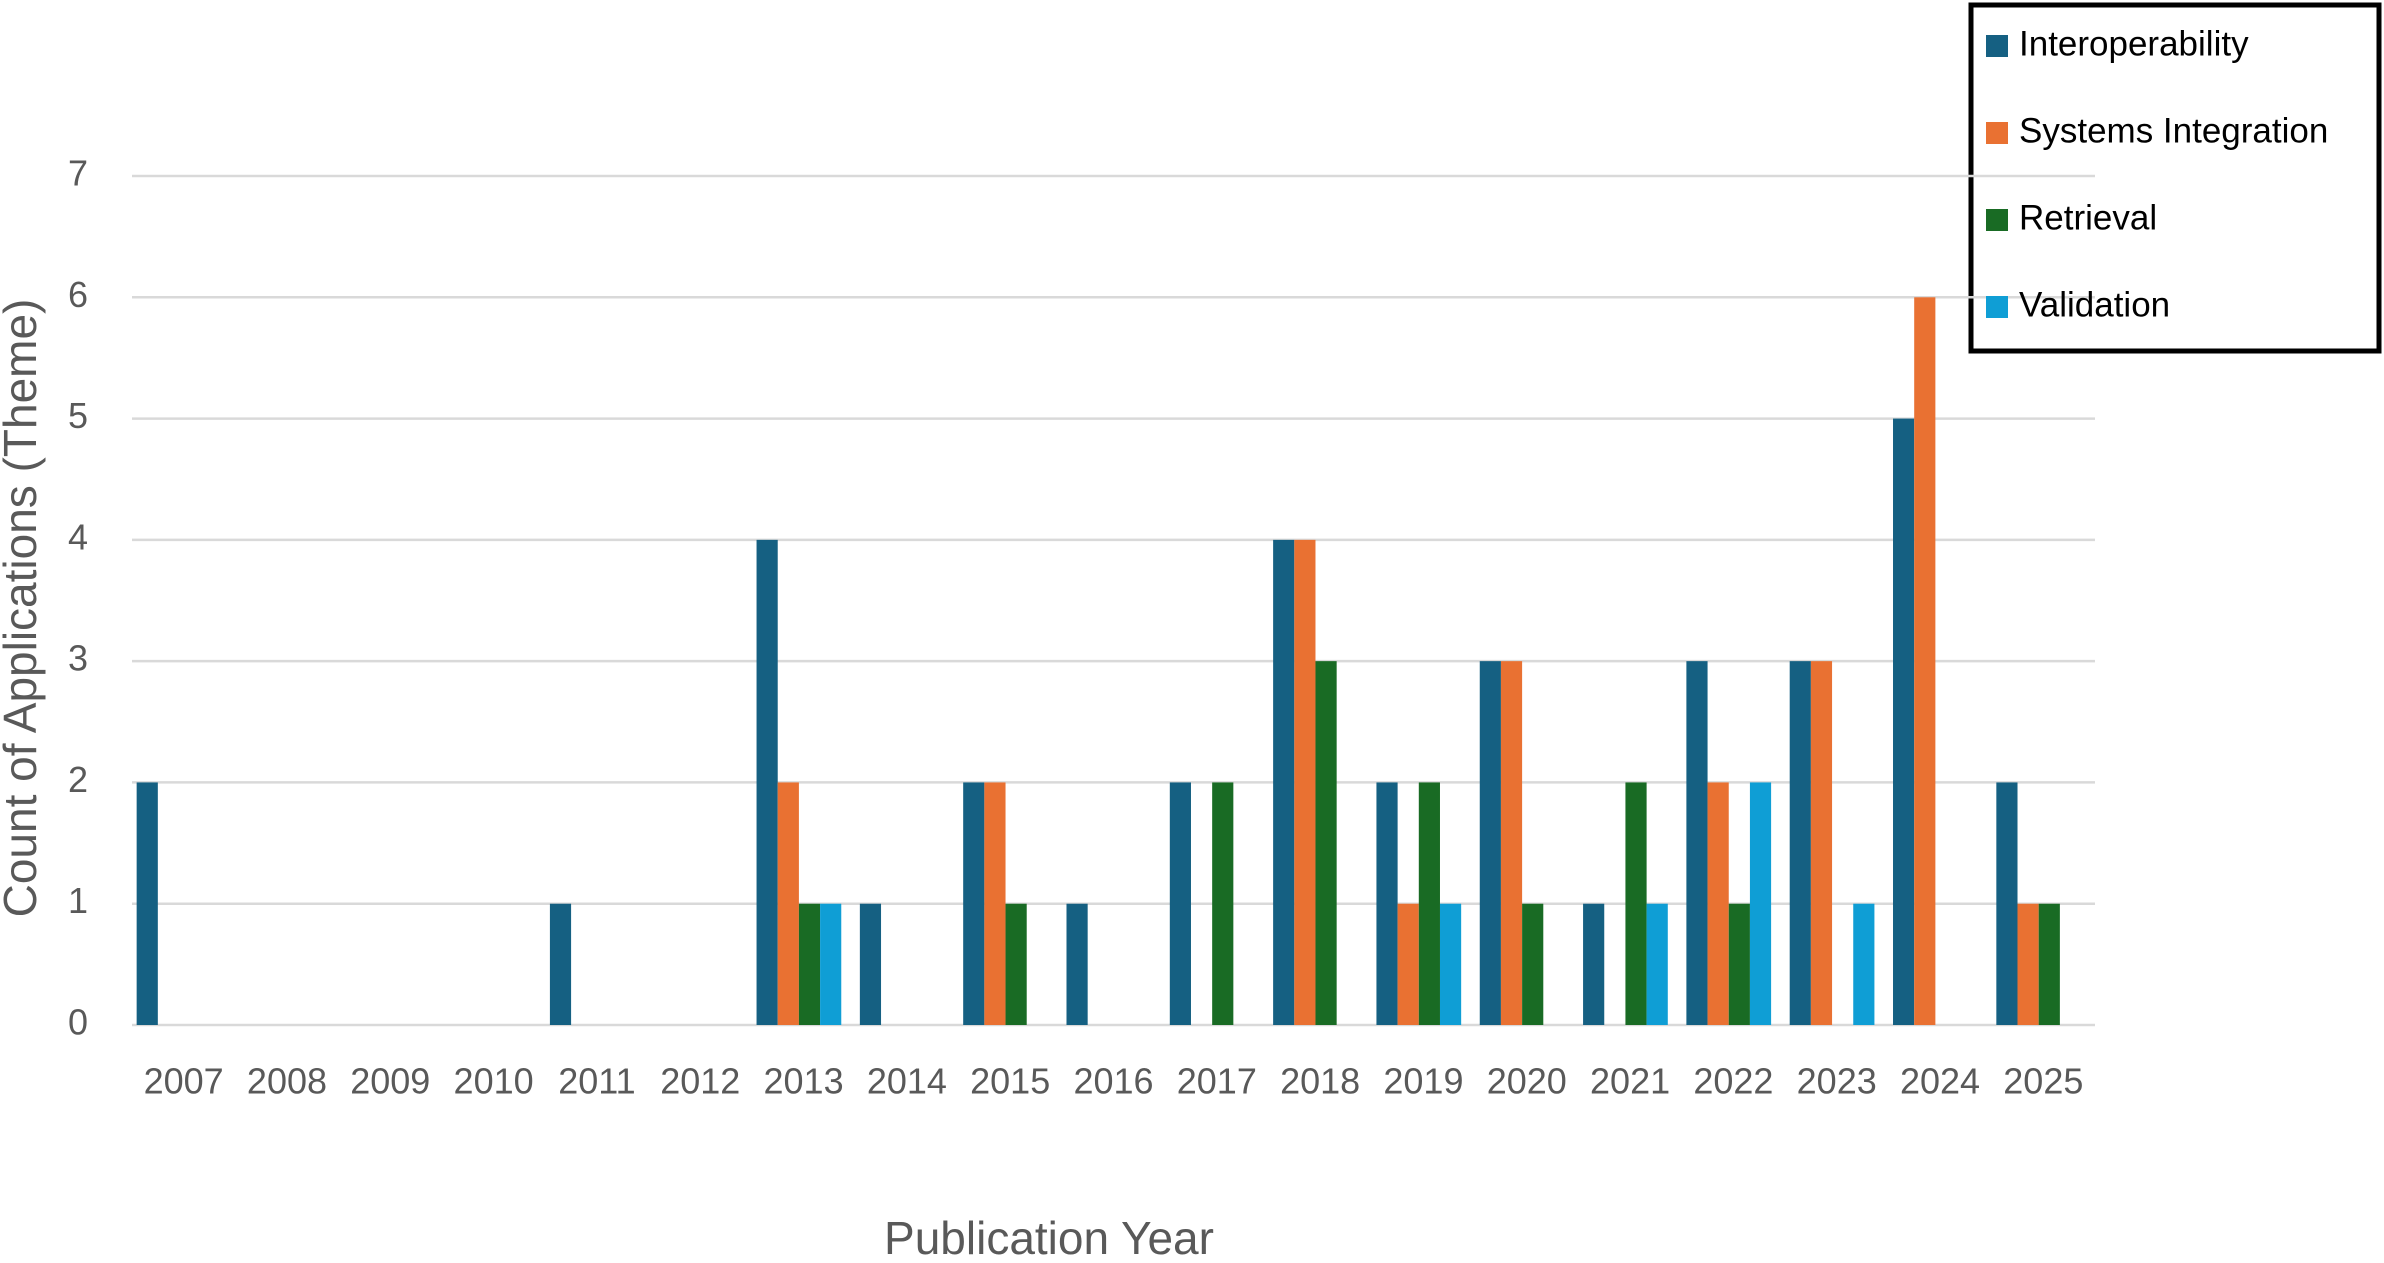 This screenshot has height=1263, width=2384. I want to click on y-tick-label: 4, so click(78, 536).